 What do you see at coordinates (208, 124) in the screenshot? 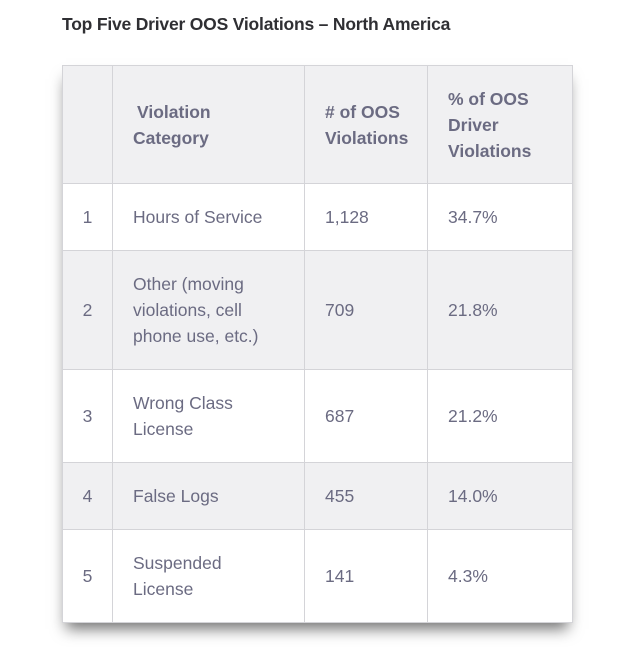
I see `header-violation-category: Violation Category` at bounding box center [208, 124].